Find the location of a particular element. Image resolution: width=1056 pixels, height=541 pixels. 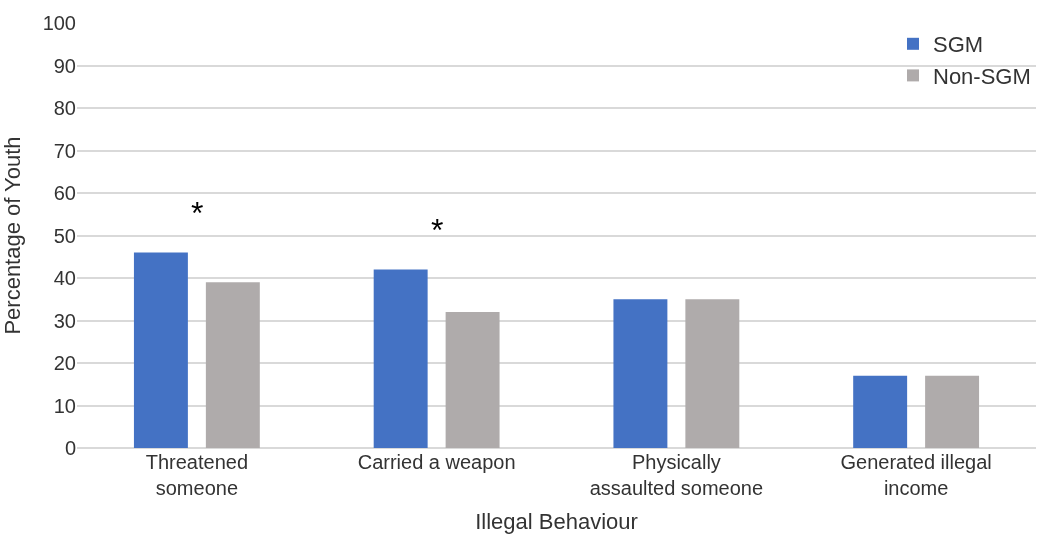

y-tick-label: 0 is located at coordinates (70, 448).